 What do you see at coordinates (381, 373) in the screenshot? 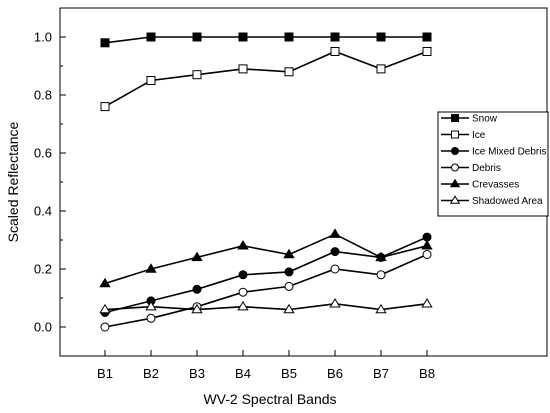
I see `x-tick-label: B7` at bounding box center [381, 373].